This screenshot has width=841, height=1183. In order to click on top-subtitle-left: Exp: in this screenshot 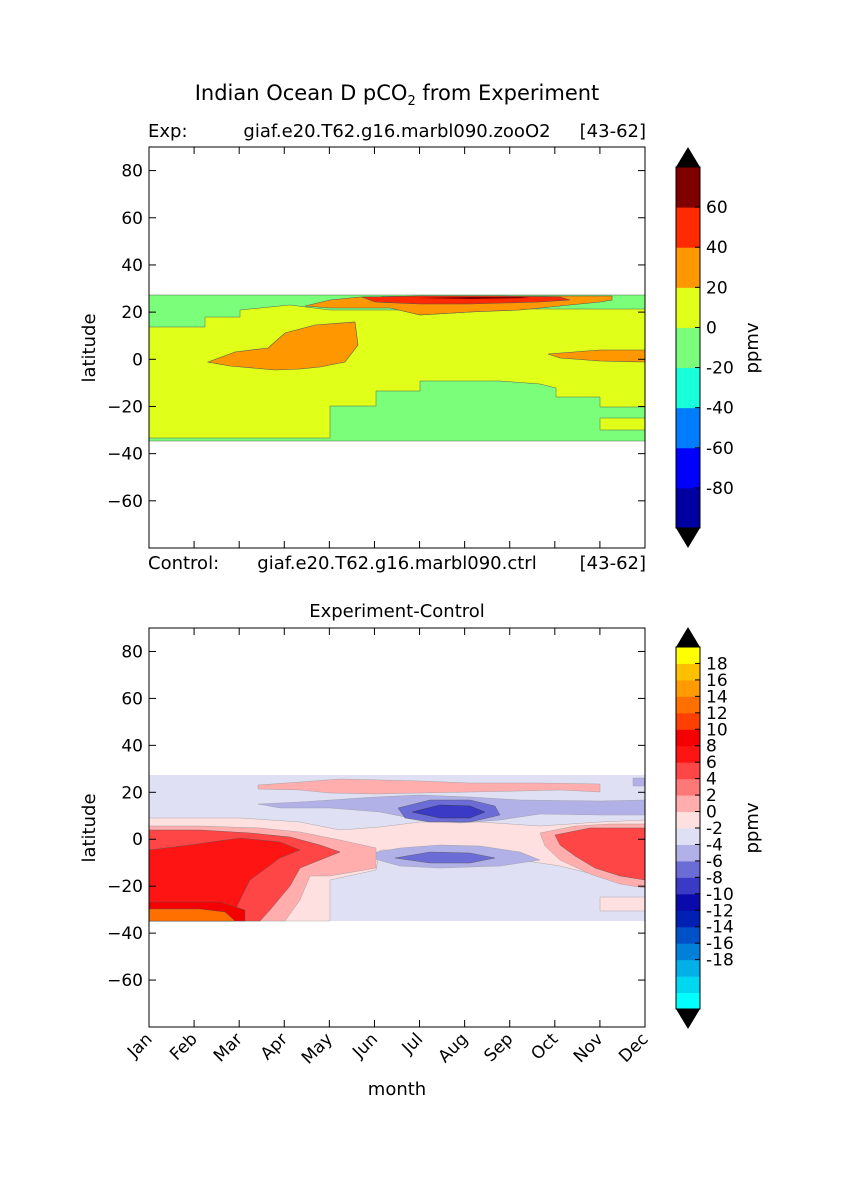, I will do `click(168, 131)`.